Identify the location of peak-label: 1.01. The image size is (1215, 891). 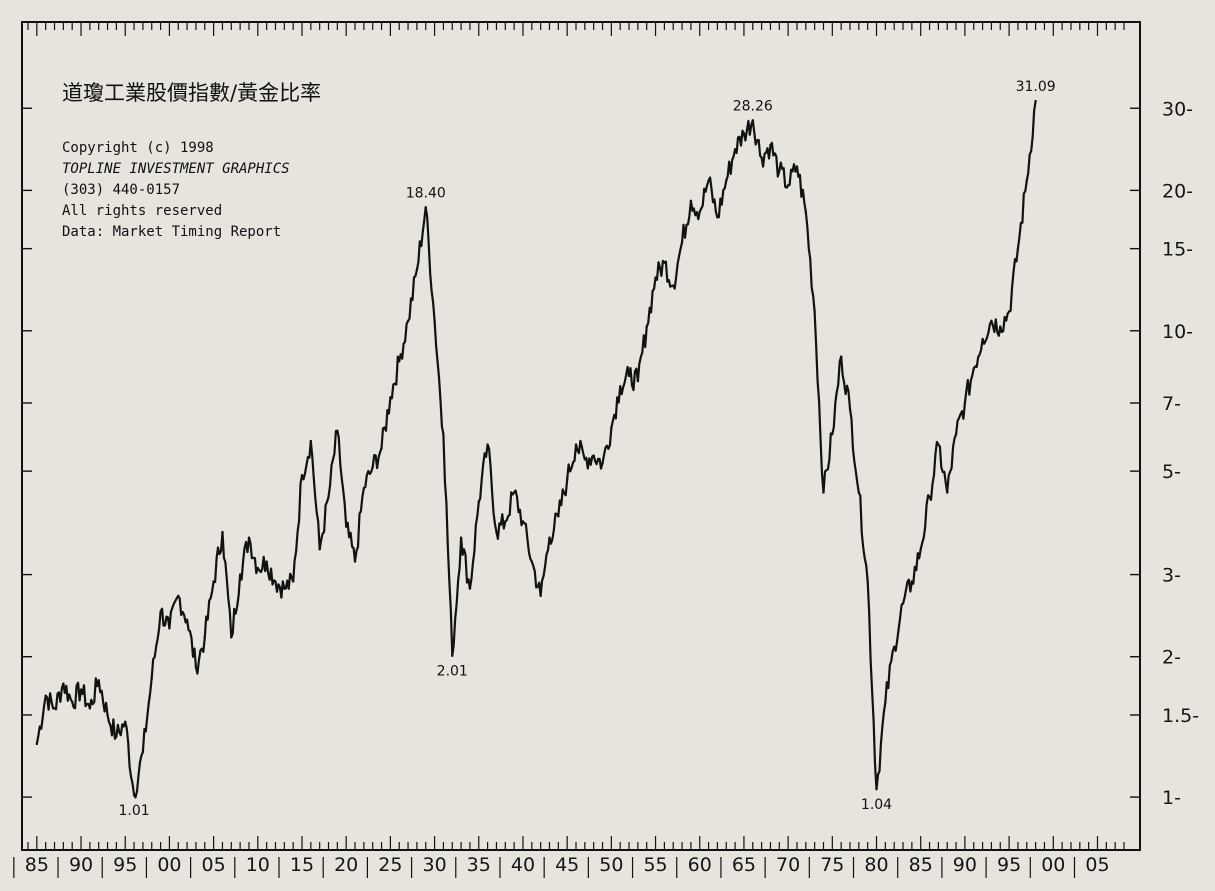
(133, 811).